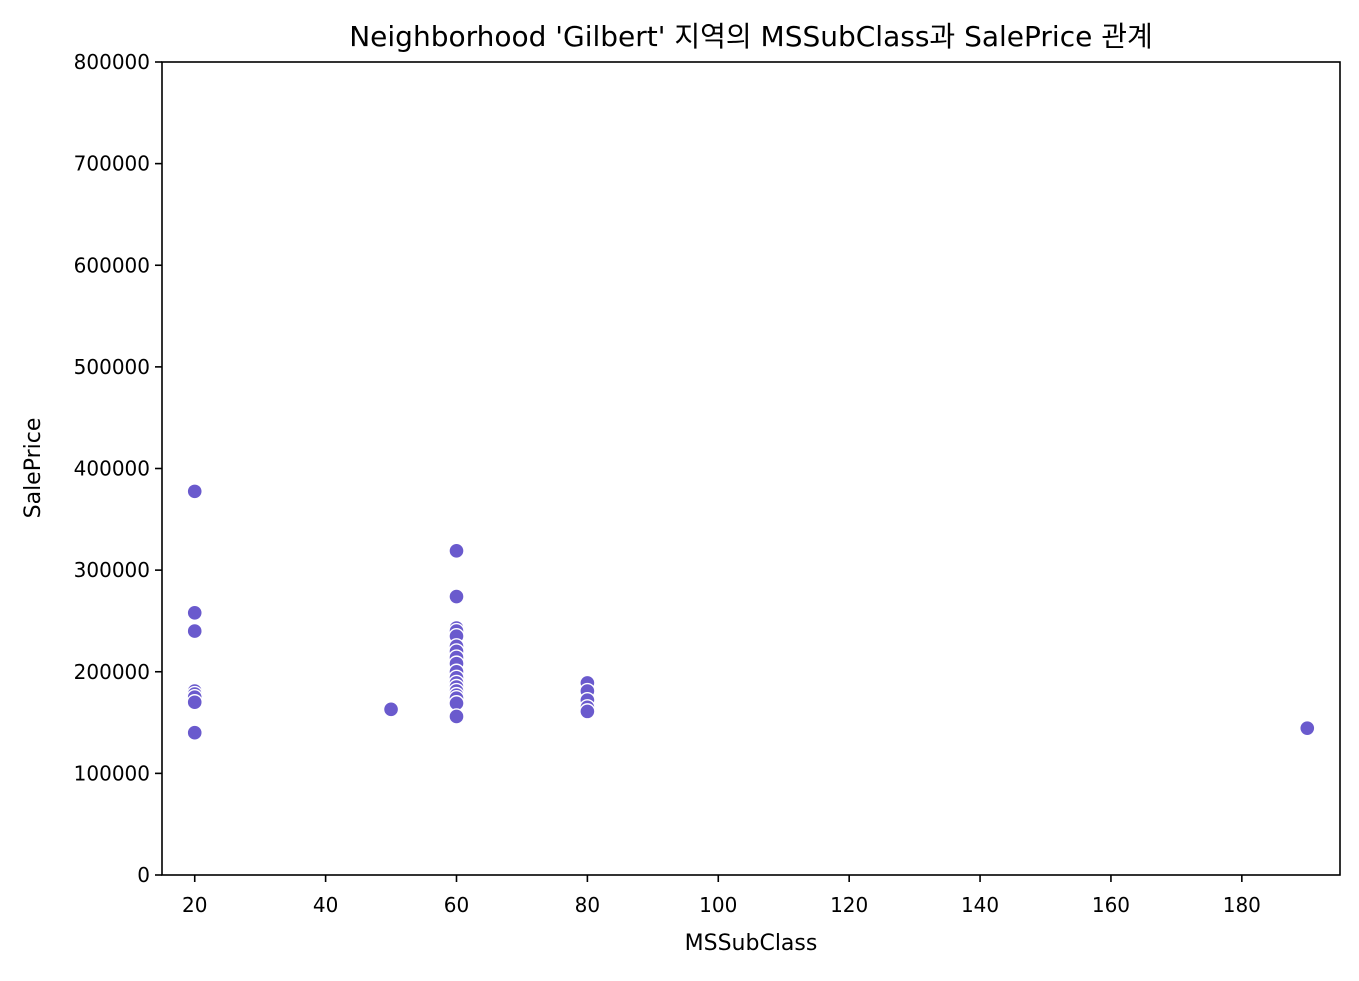 The width and height of the screenshot is (1359, 981). I want to click on y-tick-label: 300000, so click(112, 570).